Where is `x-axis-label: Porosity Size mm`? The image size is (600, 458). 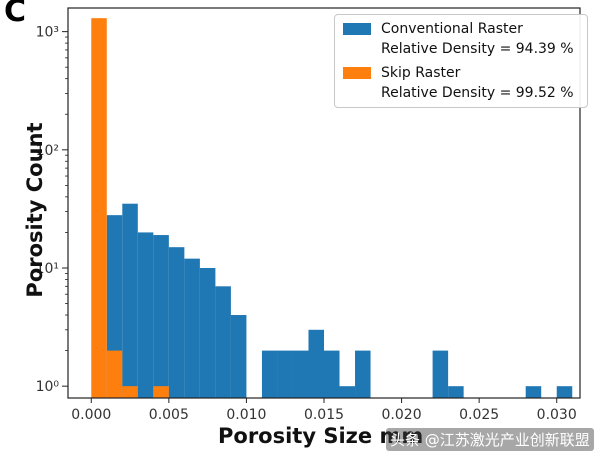 x-axis-label: Porosity Size mm is located at coordinates (321, 436).